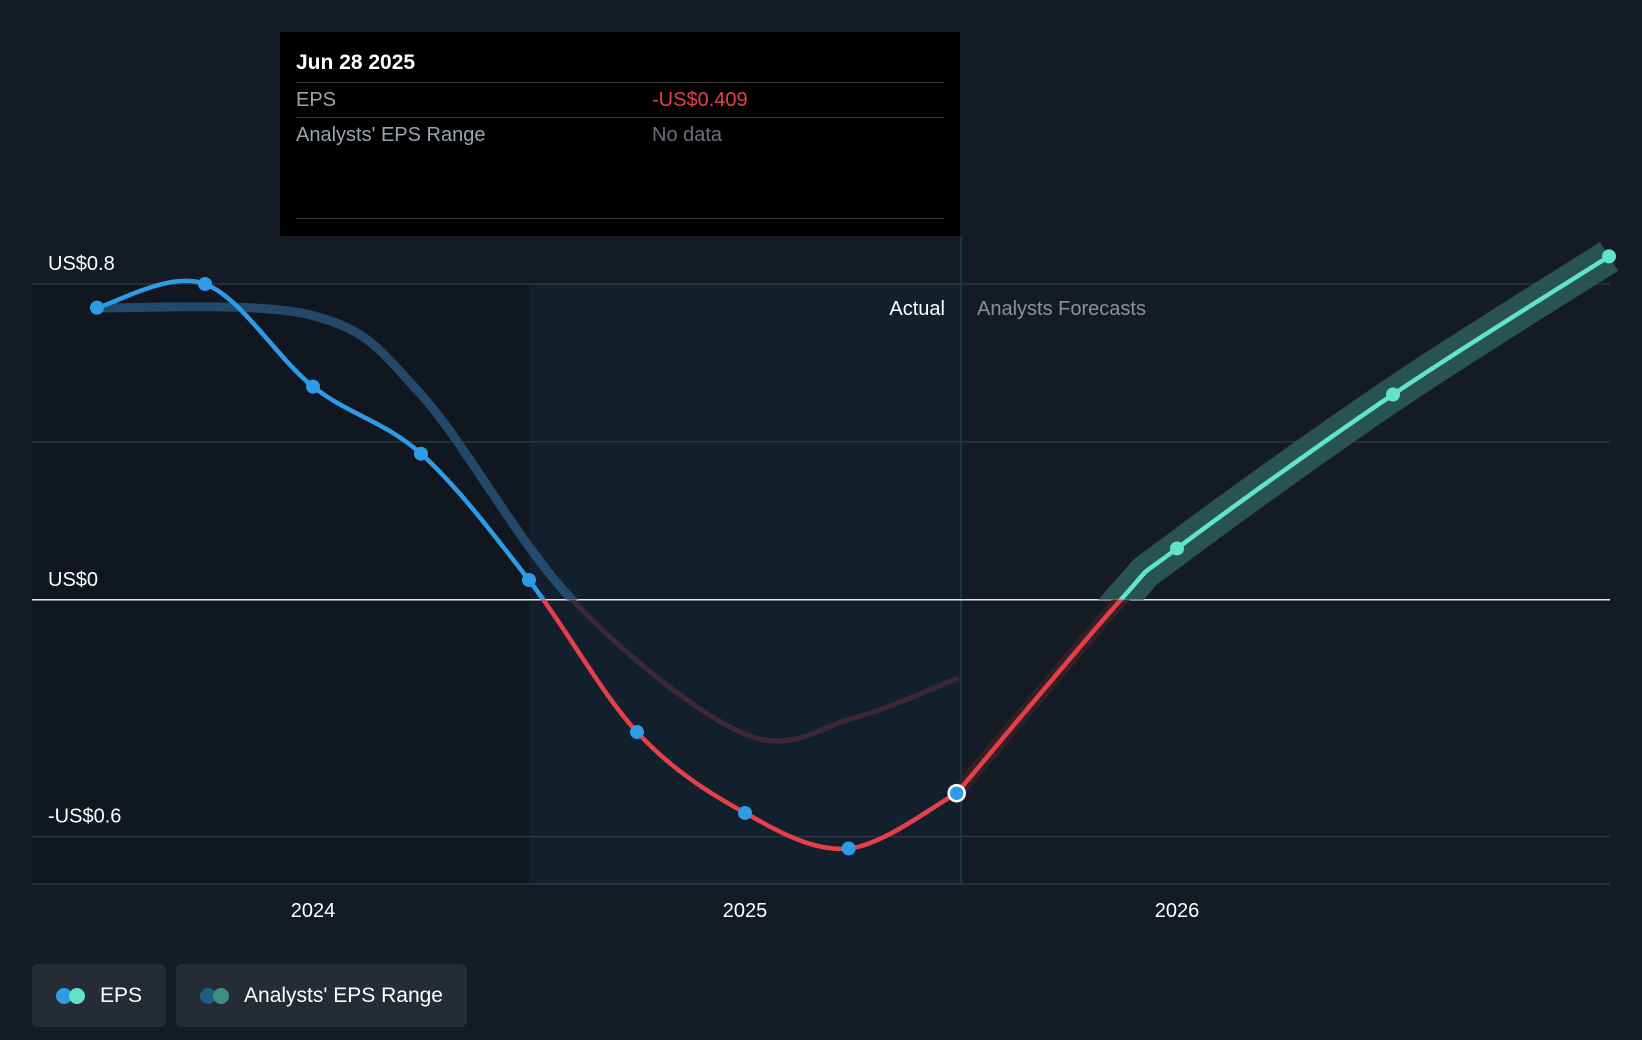 The image size is (1642, 1040). I want to click on legend: EPS Analysts' EPS Range, so click(249, 995).